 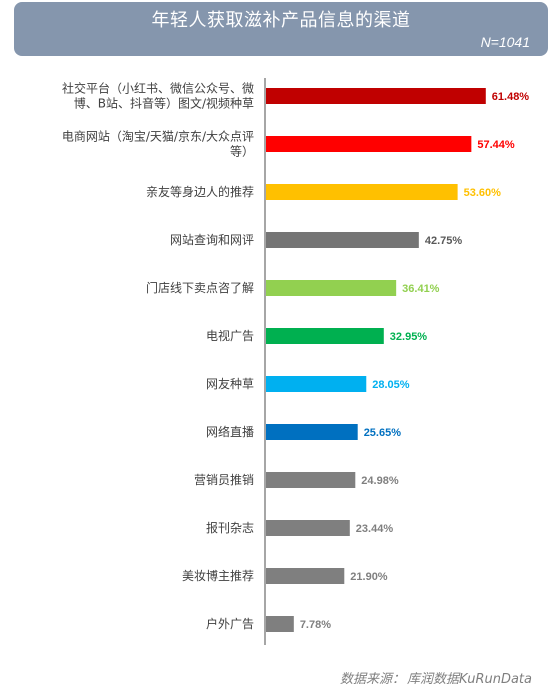 What do you see at coordinates (242, 152) in the screenshot?
I see `category-label-2-line-2: 等）` at bounding box center [242, 152].